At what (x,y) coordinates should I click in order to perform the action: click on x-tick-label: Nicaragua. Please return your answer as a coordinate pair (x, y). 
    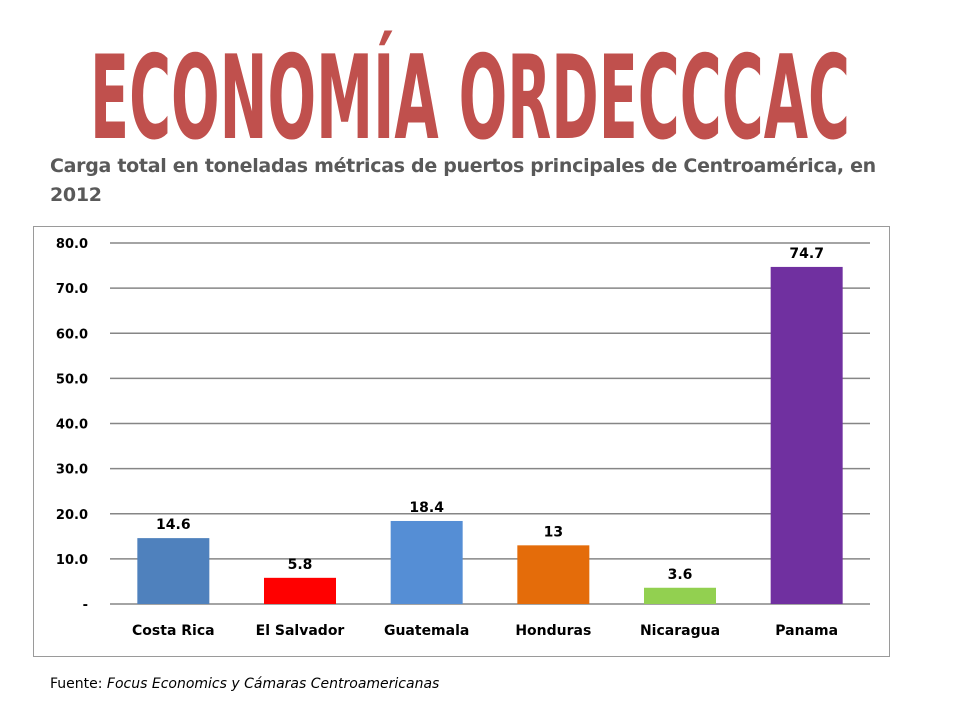
    Looking at the image, I should click on (680, 631).